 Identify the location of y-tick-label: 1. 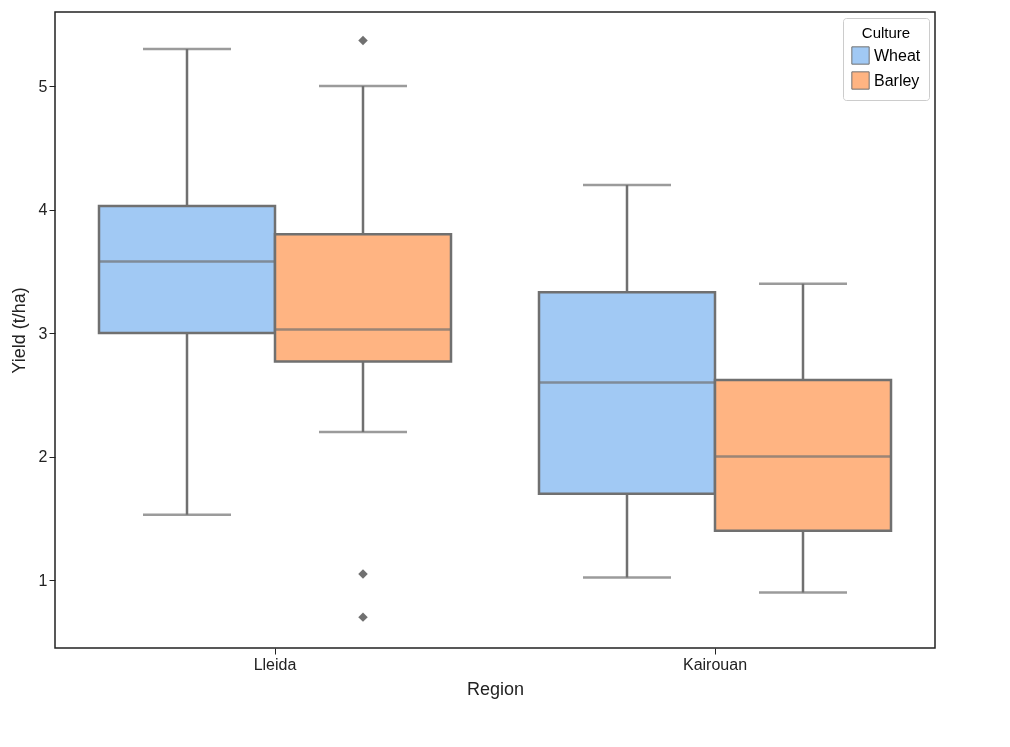
(43, 580).